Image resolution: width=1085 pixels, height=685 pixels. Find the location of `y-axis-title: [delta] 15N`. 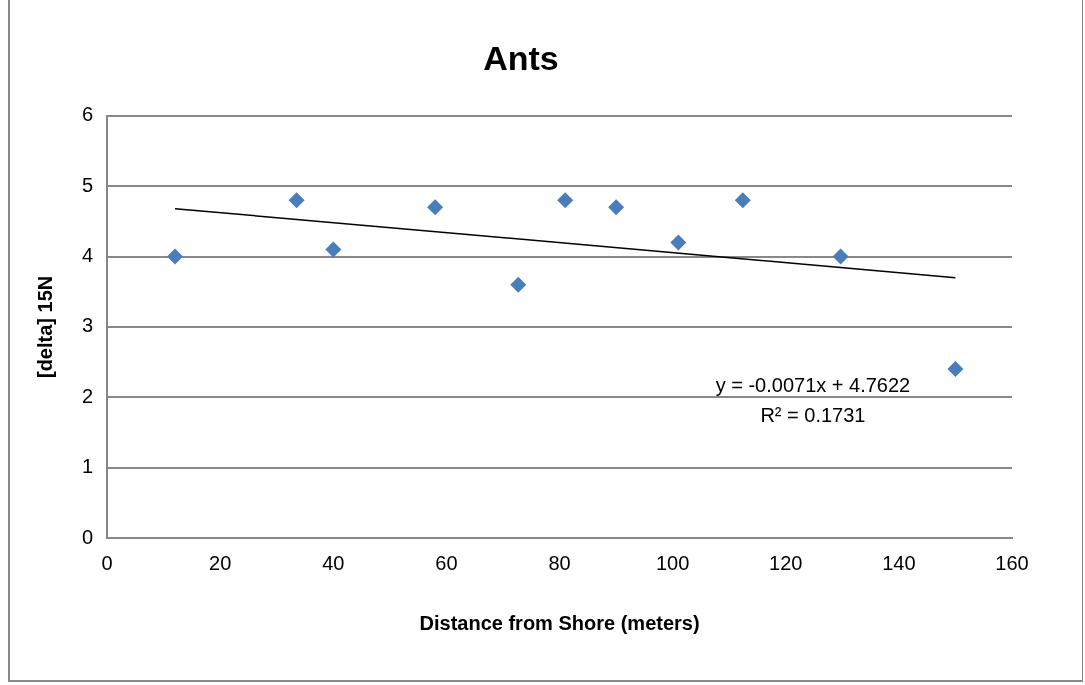

y-axis-title: [delta] 15N is located at coordinates (44, 327).